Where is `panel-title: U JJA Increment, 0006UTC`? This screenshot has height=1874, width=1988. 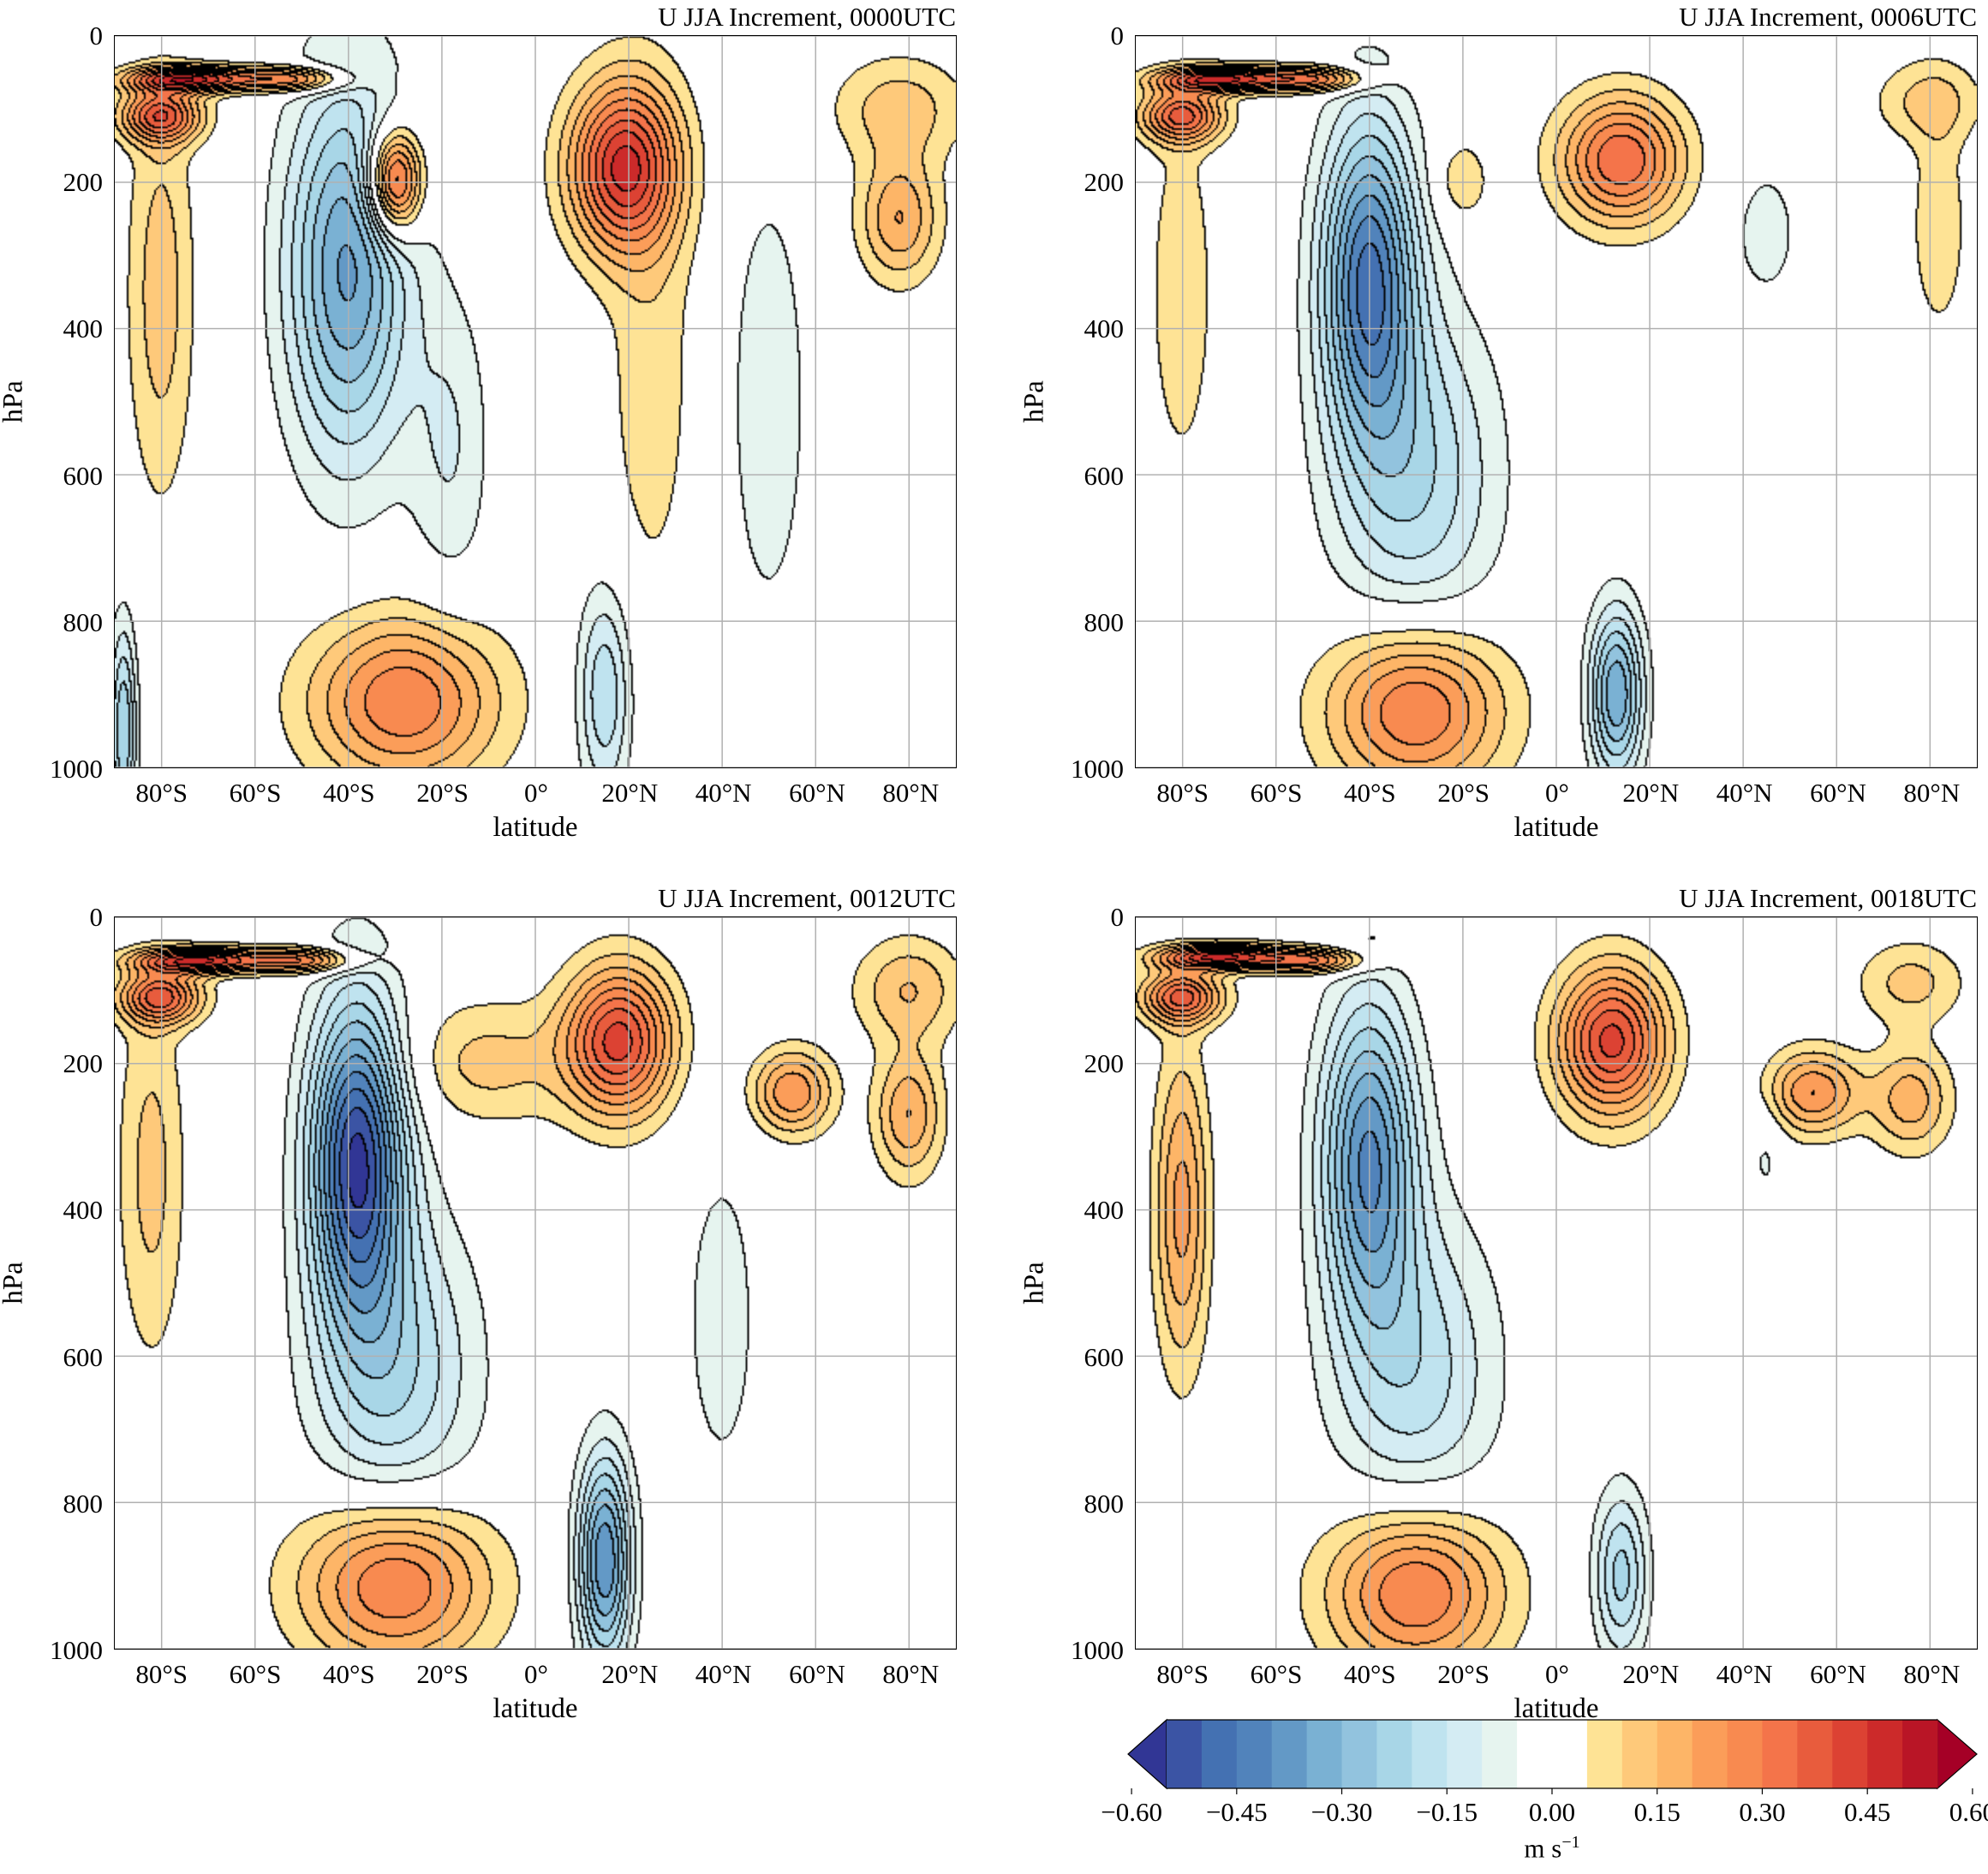
panel-title: U JJA Increment, 0006UTC is located at coordinates (1828, 17).